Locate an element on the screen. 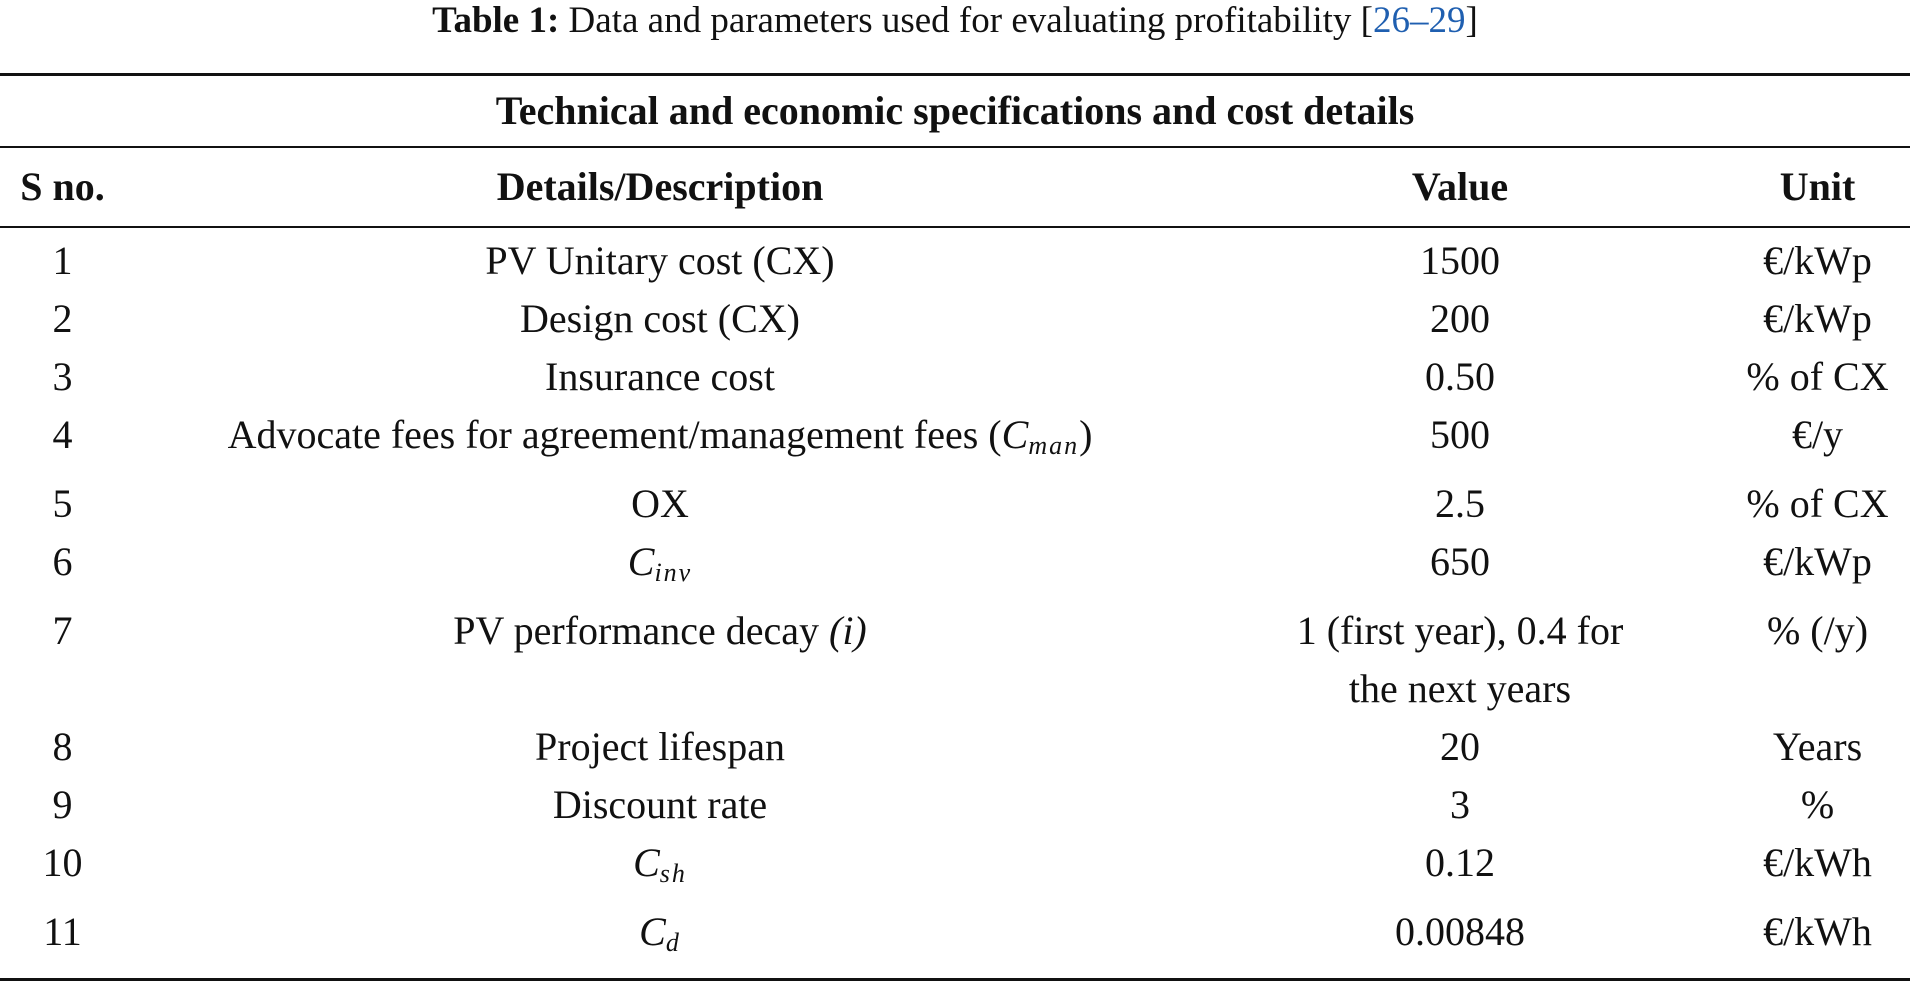  table-row: 11 Cd 0.00848 €/kWh is located at coordinates (955, 937).